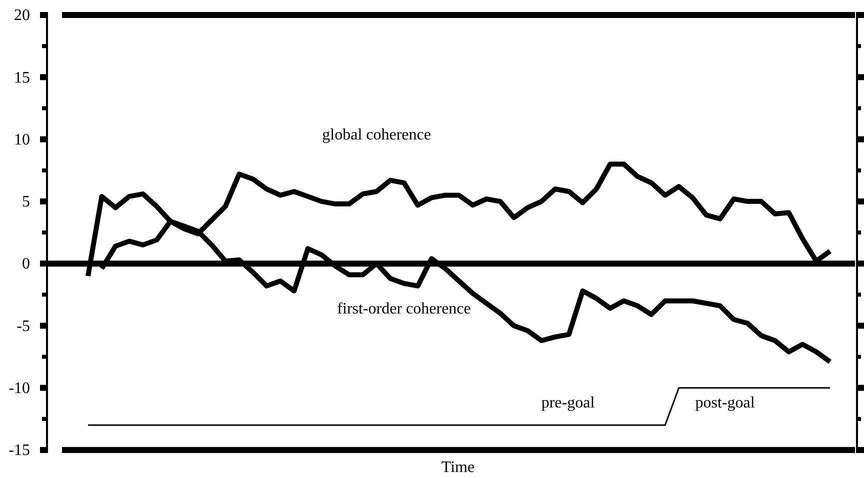 This screenshot has height=478, width=864. Describe the element at coordinates (23, 326) in the screenshot. I see `y-tick-label: -5` at that location.